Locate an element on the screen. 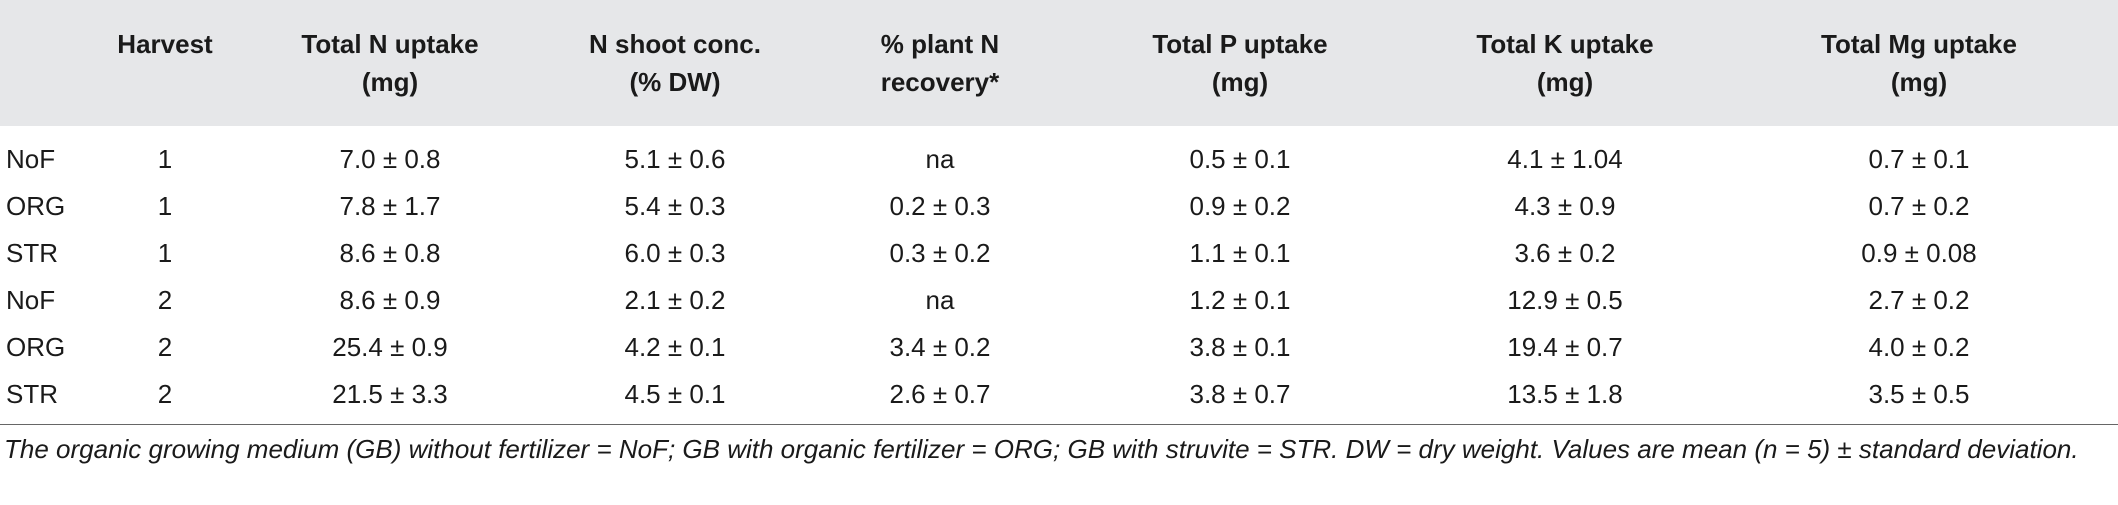  total-p-uptake-cell: 0.5 ± 0.1 is located at coordinates (1240, 159).